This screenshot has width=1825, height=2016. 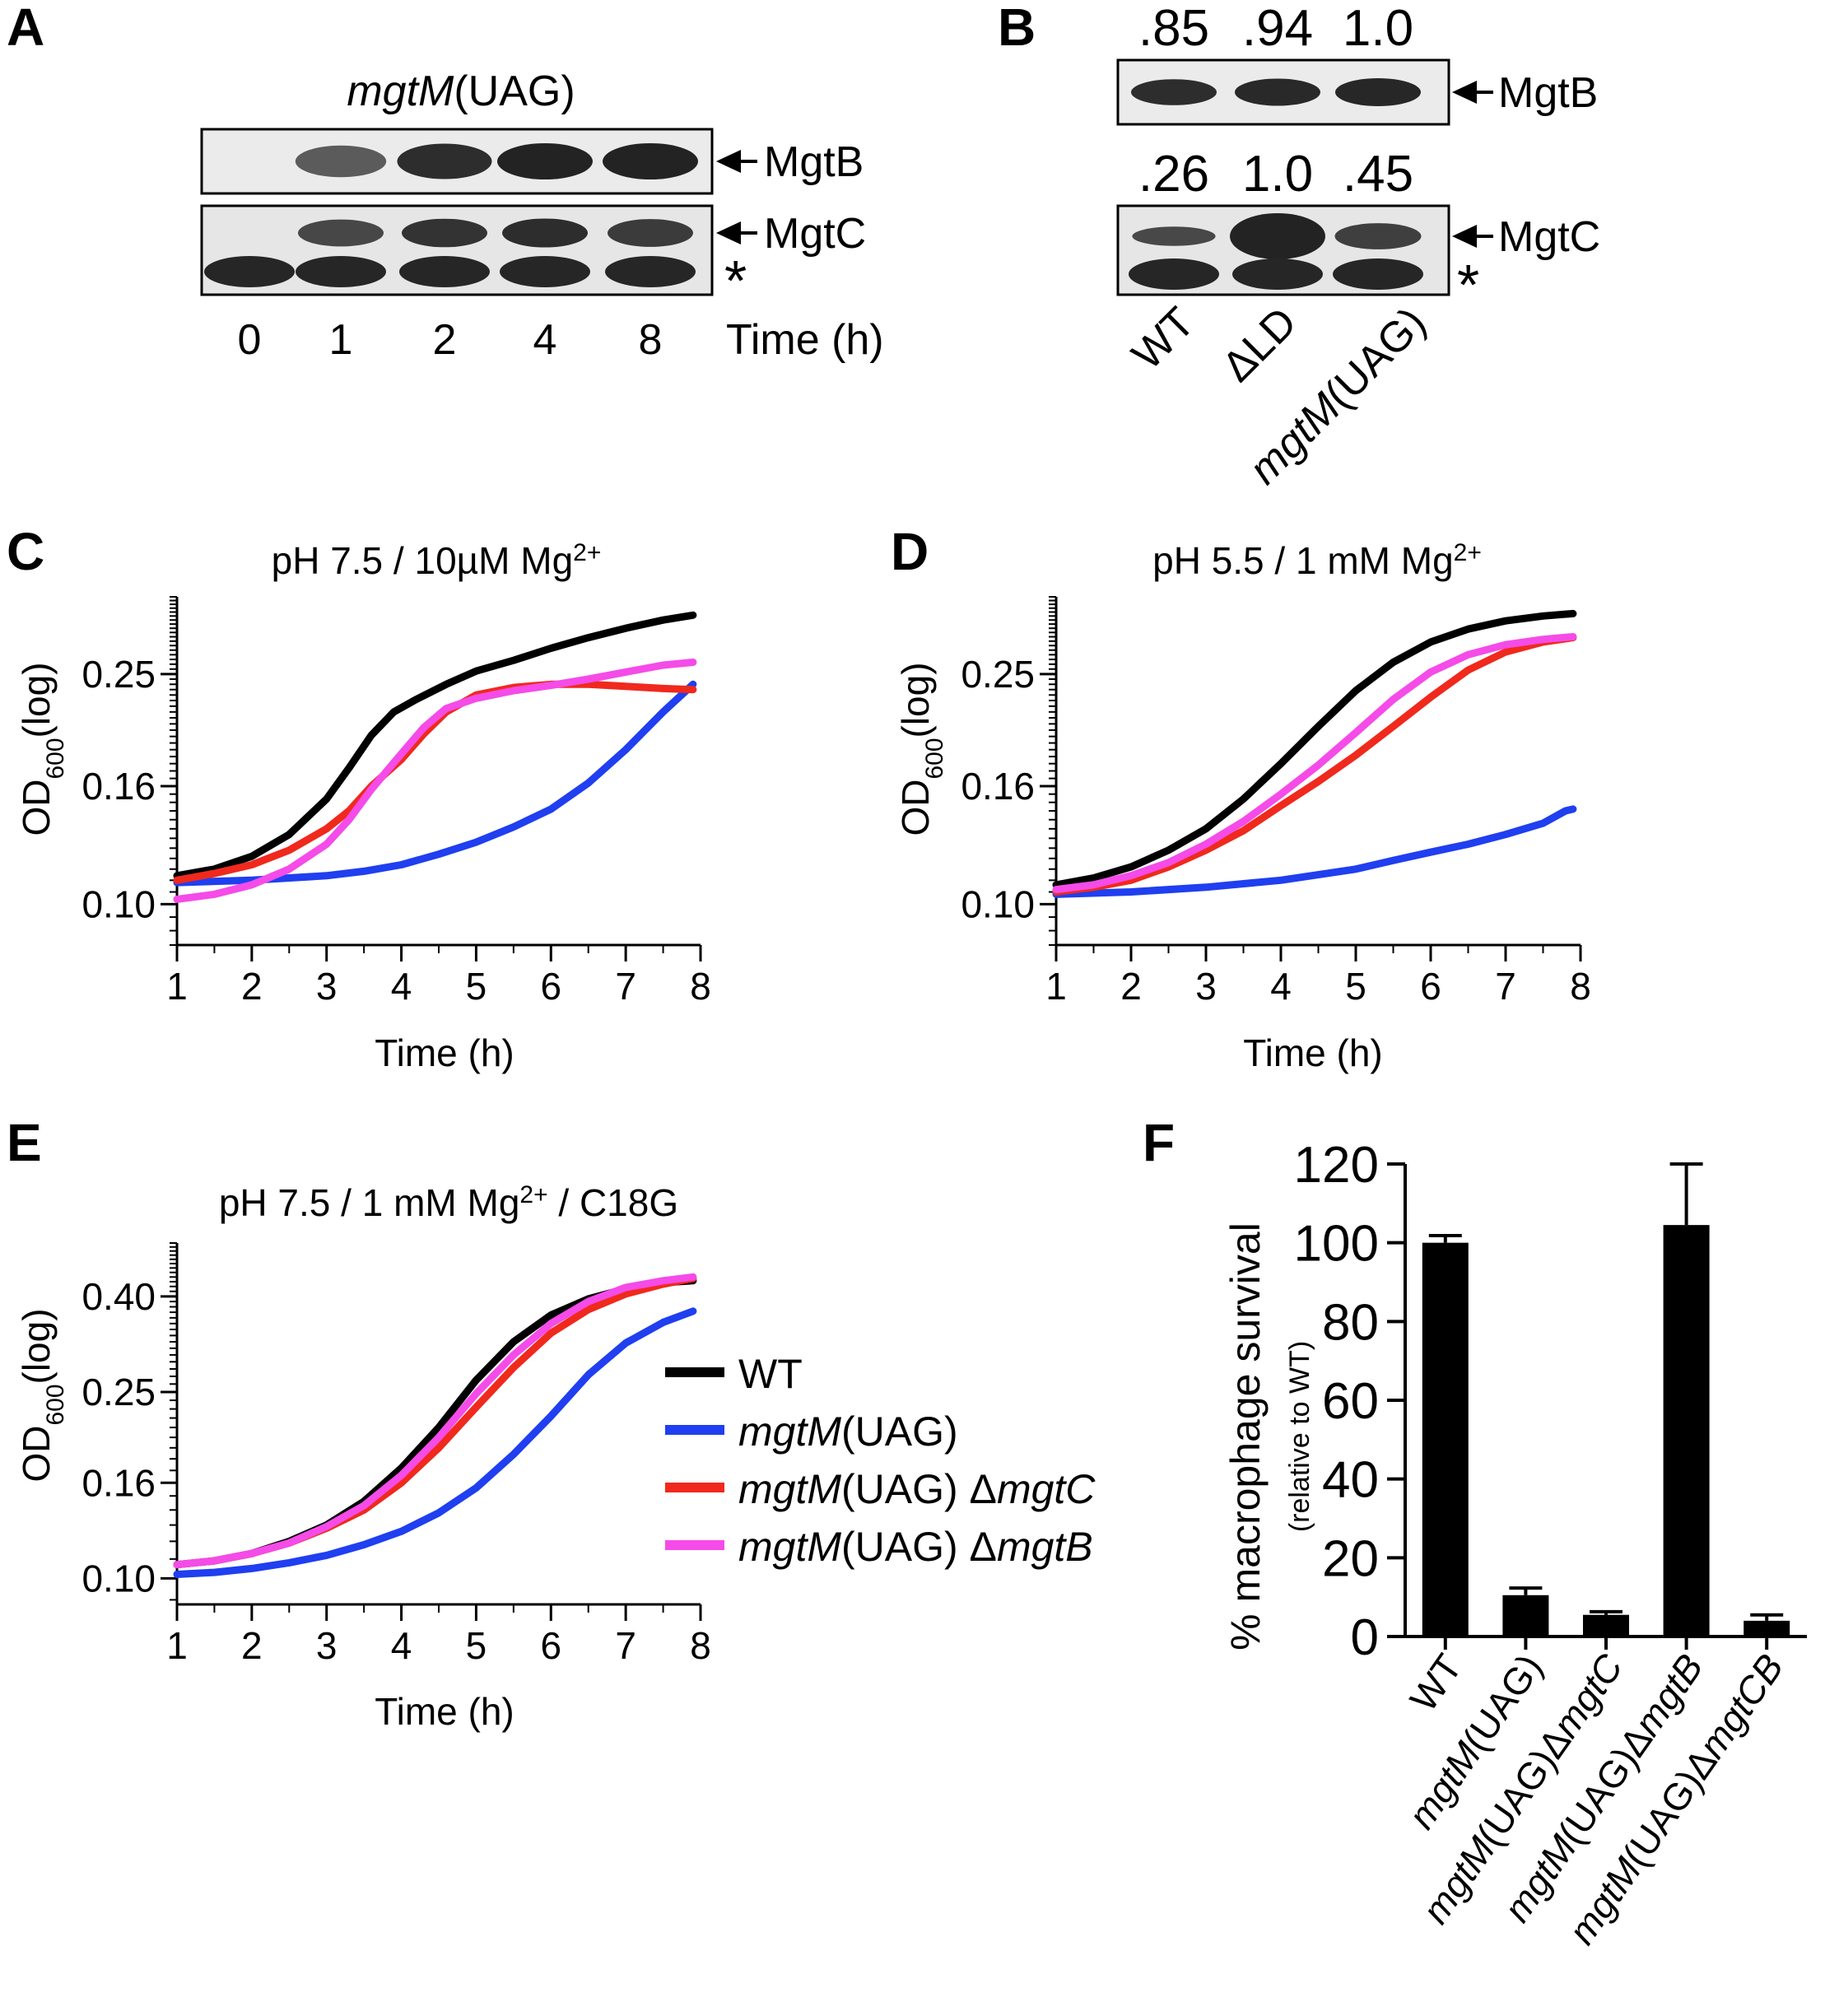 What do you see at coordinates (1056, 986) in the screenshot?
I see `chart-d-x-tick-label: 1` at bounding box center [1056, 986].